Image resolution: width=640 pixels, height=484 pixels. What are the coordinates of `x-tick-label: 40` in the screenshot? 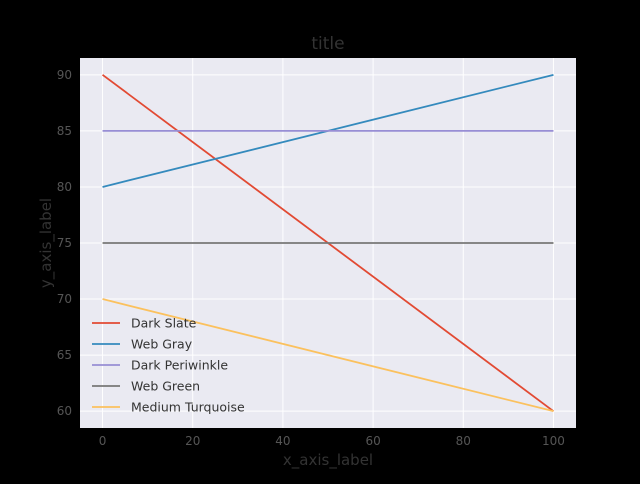 It's located at (282, 441).